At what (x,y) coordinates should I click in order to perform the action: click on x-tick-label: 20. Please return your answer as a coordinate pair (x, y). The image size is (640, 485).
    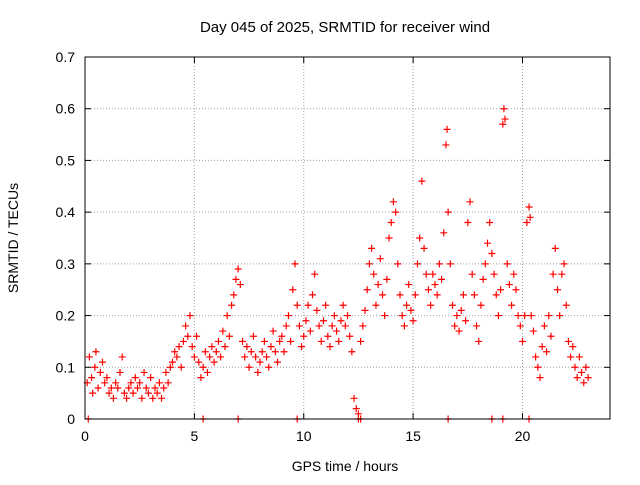
    Looking at the image, I should click on (523, 436).